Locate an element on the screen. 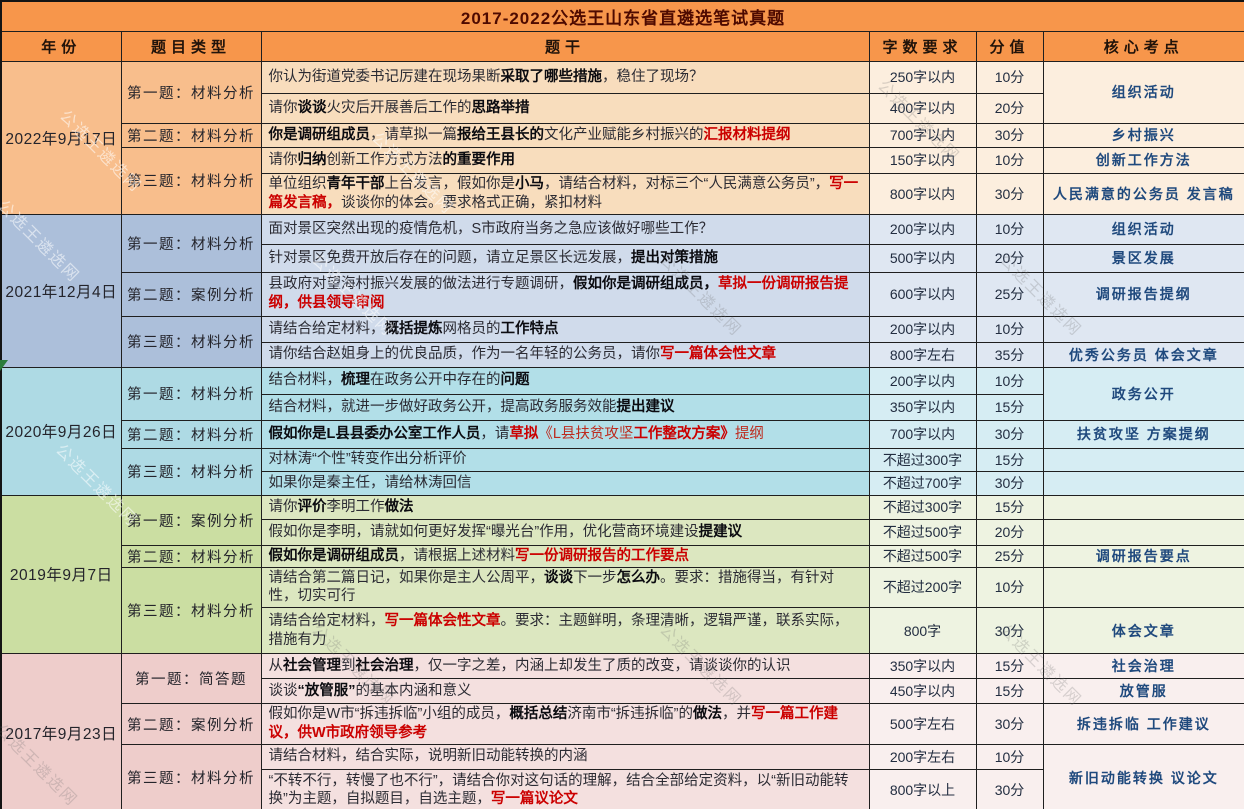  year-cell: 2019年9月7日 is located at coordinates (61, 574).